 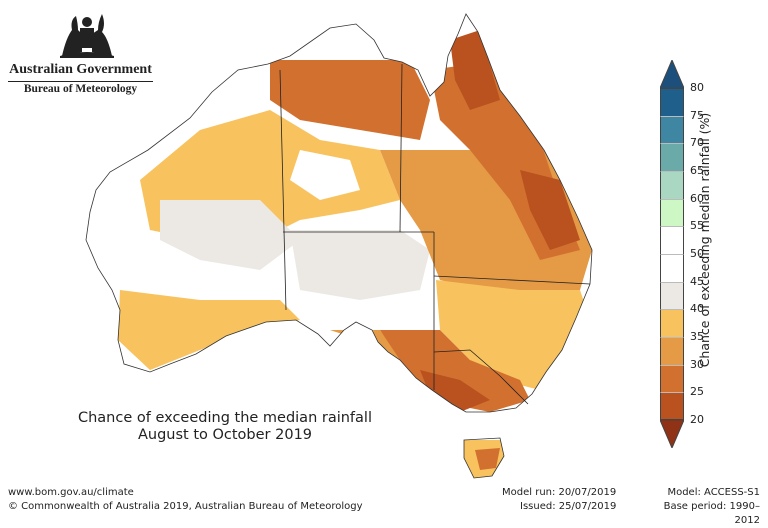 I want to click on legend-tick-55: 55, so click(x=697, y=226).